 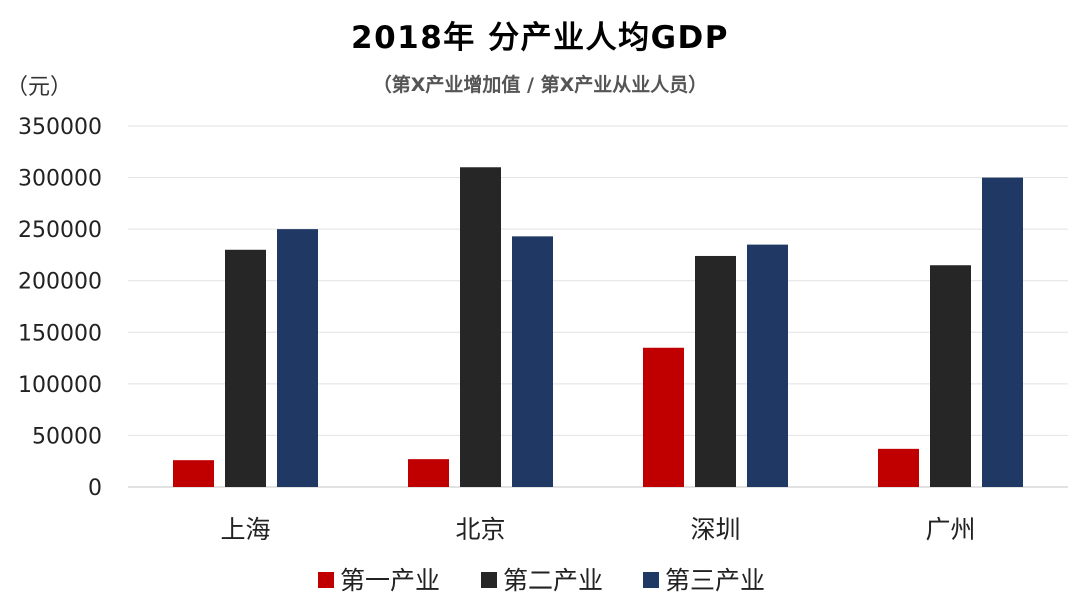 What do you see at coordinates (1002, 332) in the screenshot?
I see `bar-广州-第三产业` at bounding box center [1002, 332].